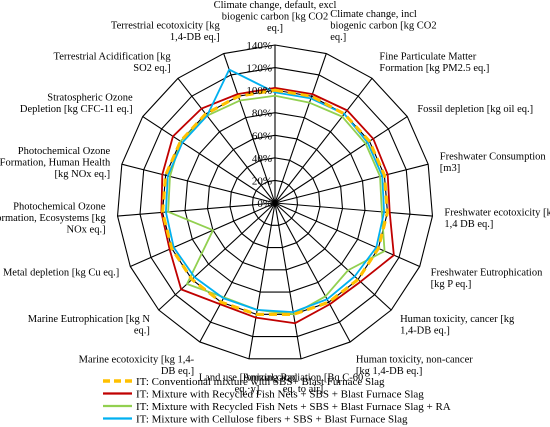 This screenshot has width=550, height=427. I want to click on tick-label: 60%, so click(262, 136).